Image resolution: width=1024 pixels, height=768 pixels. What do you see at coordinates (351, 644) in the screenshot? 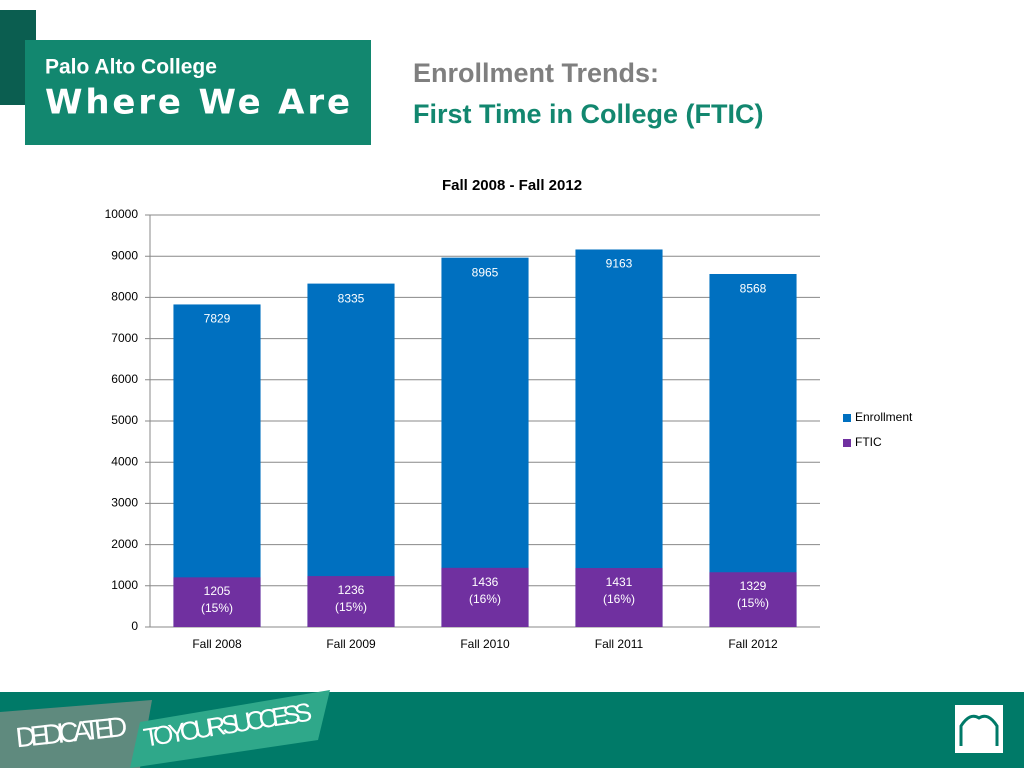
I see `x-tick-label: Fall 2009` at bounding box center [351, 644].